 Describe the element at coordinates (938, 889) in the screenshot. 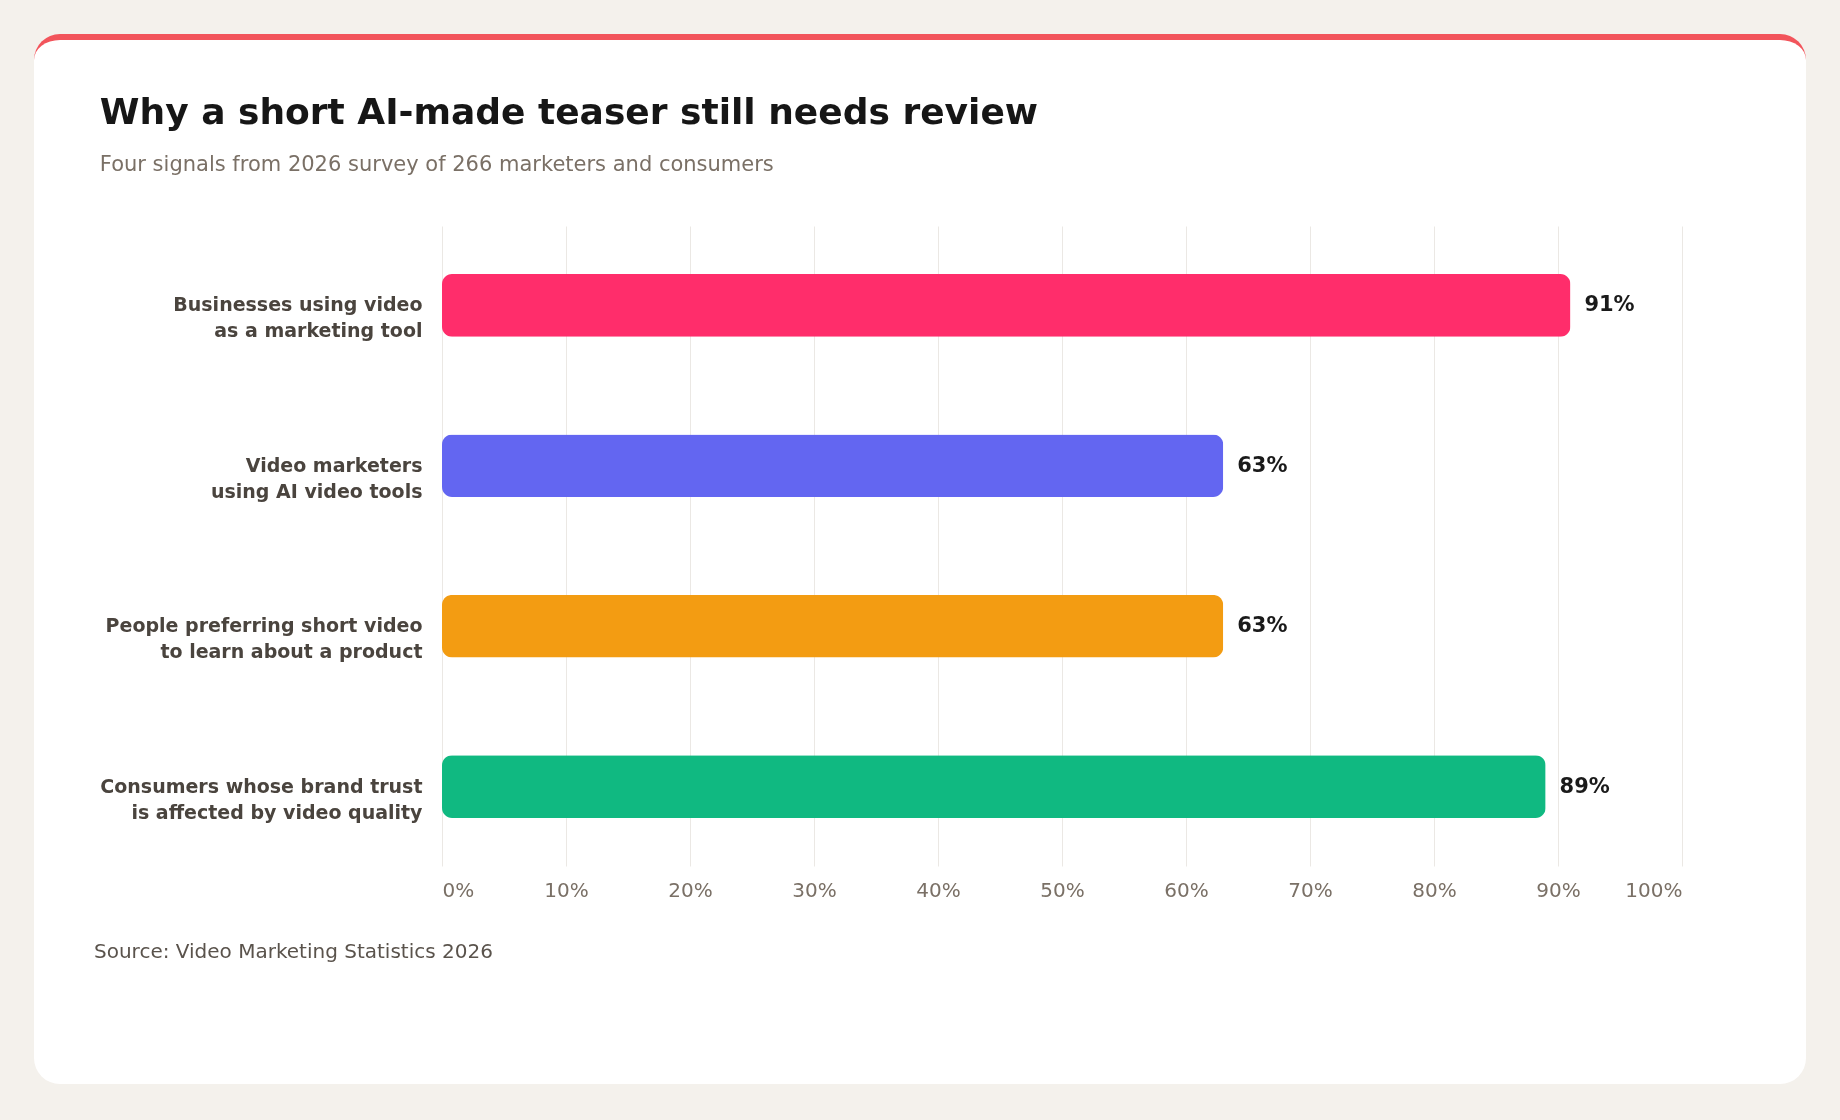

I see `x-tick-label: 40%` at that location.